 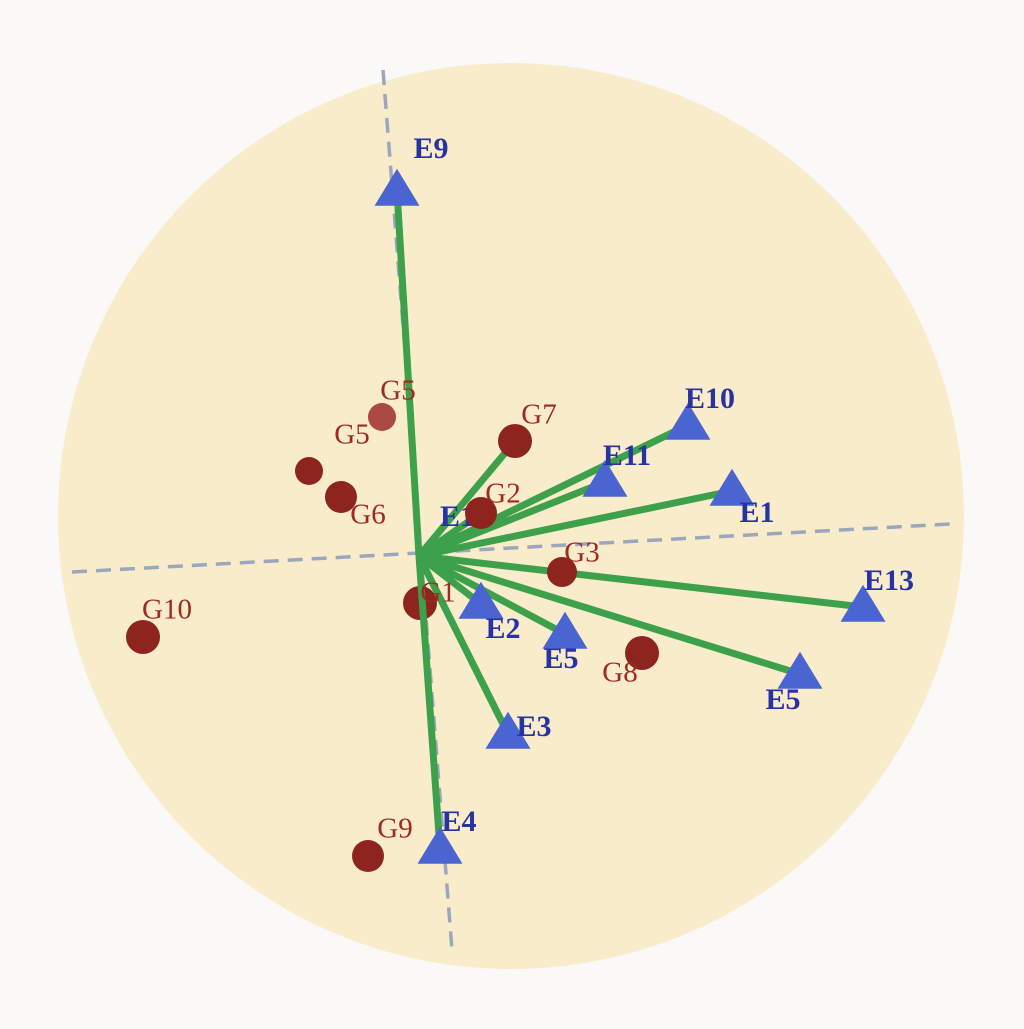 I want to click on env-label-E1-3: E1, so click(x=756, y=512).